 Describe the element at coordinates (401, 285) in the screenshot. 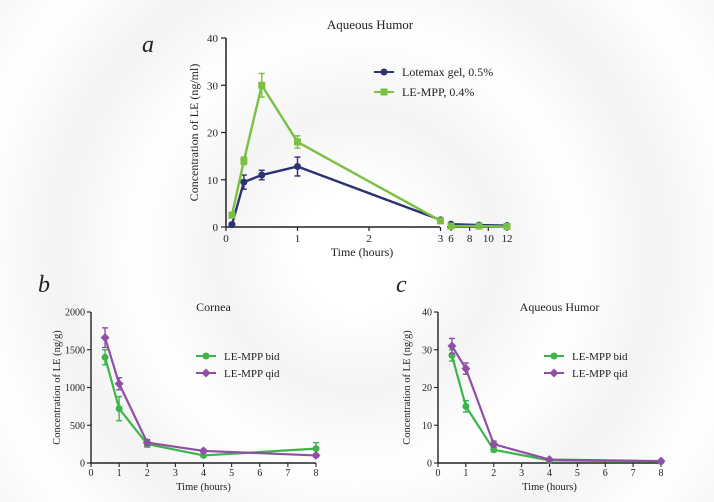

I see `panel-letter: c` at that location.